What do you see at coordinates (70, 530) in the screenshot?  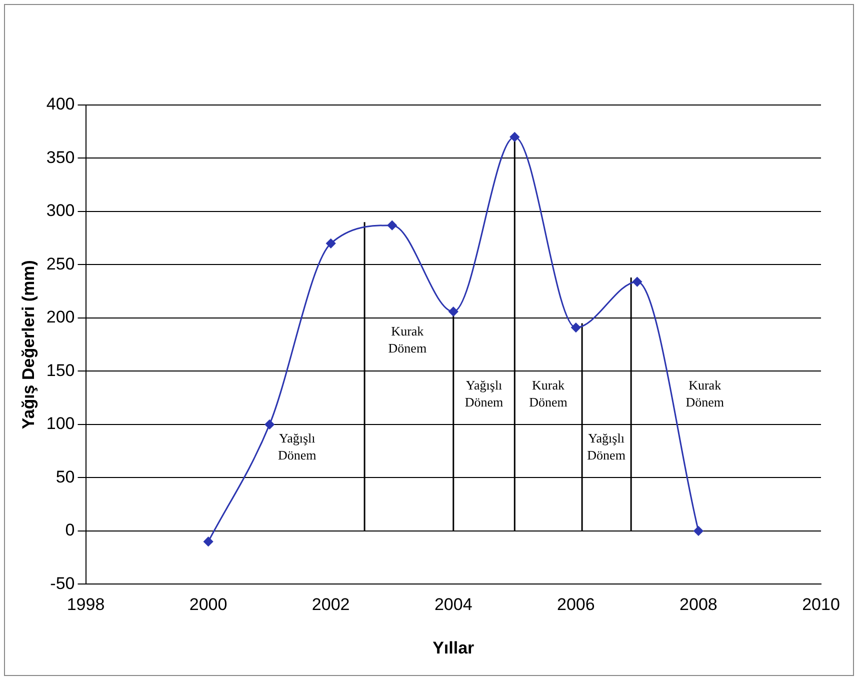 I see `y-tick-label: 0` at bounding box center [70, 530].